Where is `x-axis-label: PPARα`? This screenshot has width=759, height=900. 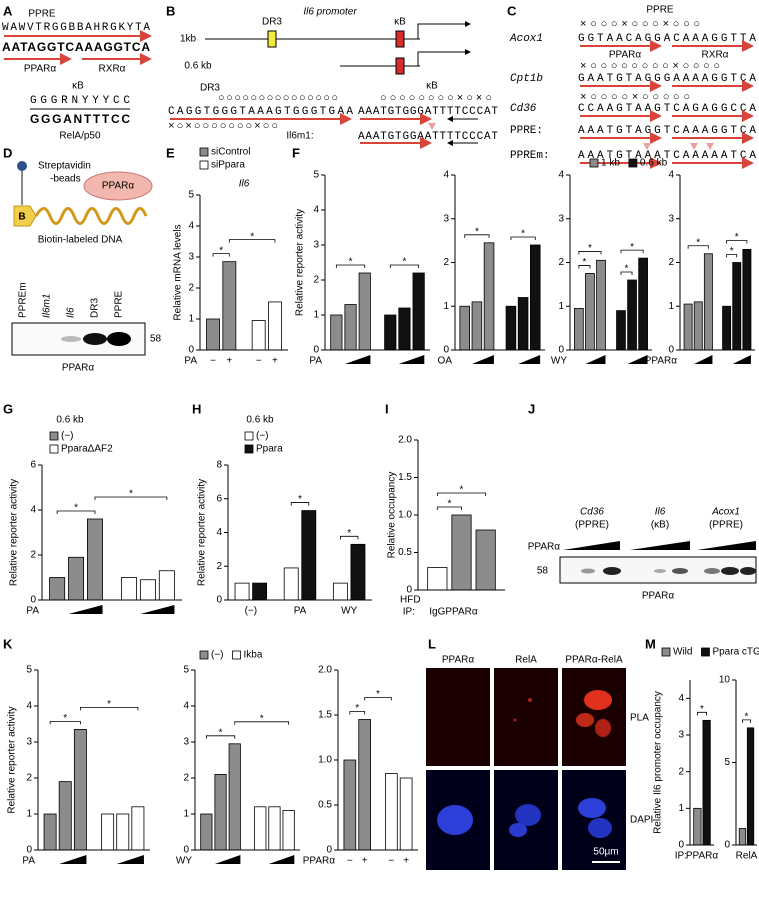 x-axis-label: PPARα is located at coordinates (319, 861).